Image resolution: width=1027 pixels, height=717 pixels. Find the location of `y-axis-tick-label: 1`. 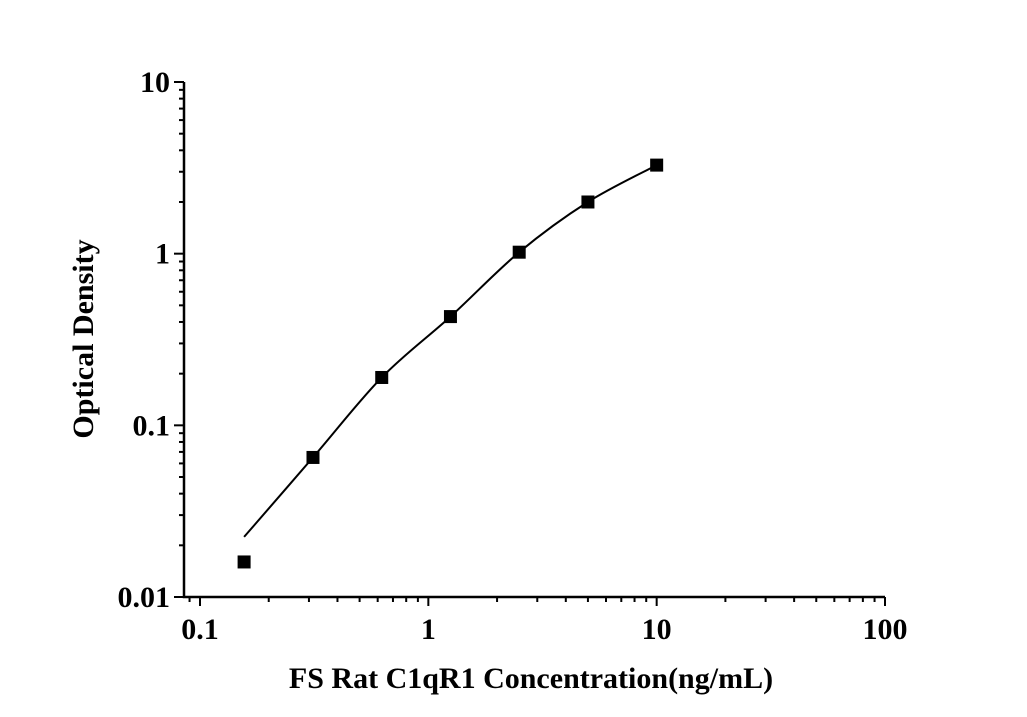

y-axis-tick-label: 1 is located at coordinates (162, 254).